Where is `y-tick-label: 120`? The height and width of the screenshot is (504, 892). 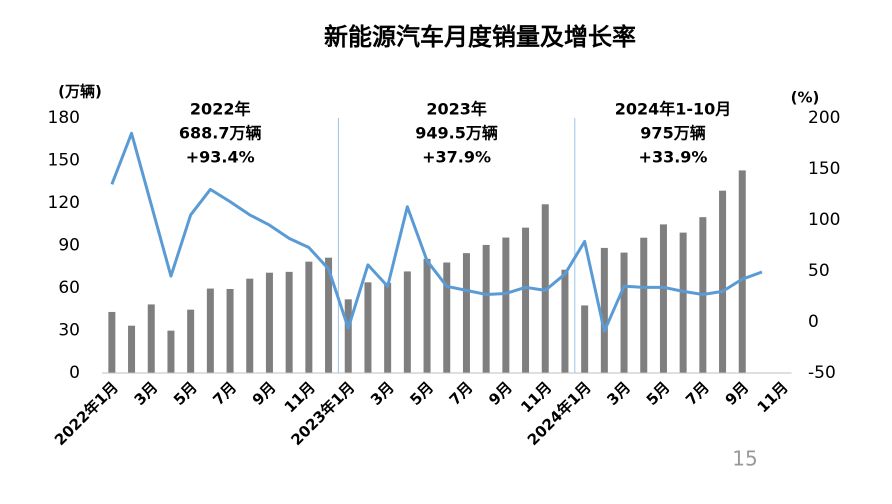 y-tick-label: 120 is located at coordinates (64, 203).